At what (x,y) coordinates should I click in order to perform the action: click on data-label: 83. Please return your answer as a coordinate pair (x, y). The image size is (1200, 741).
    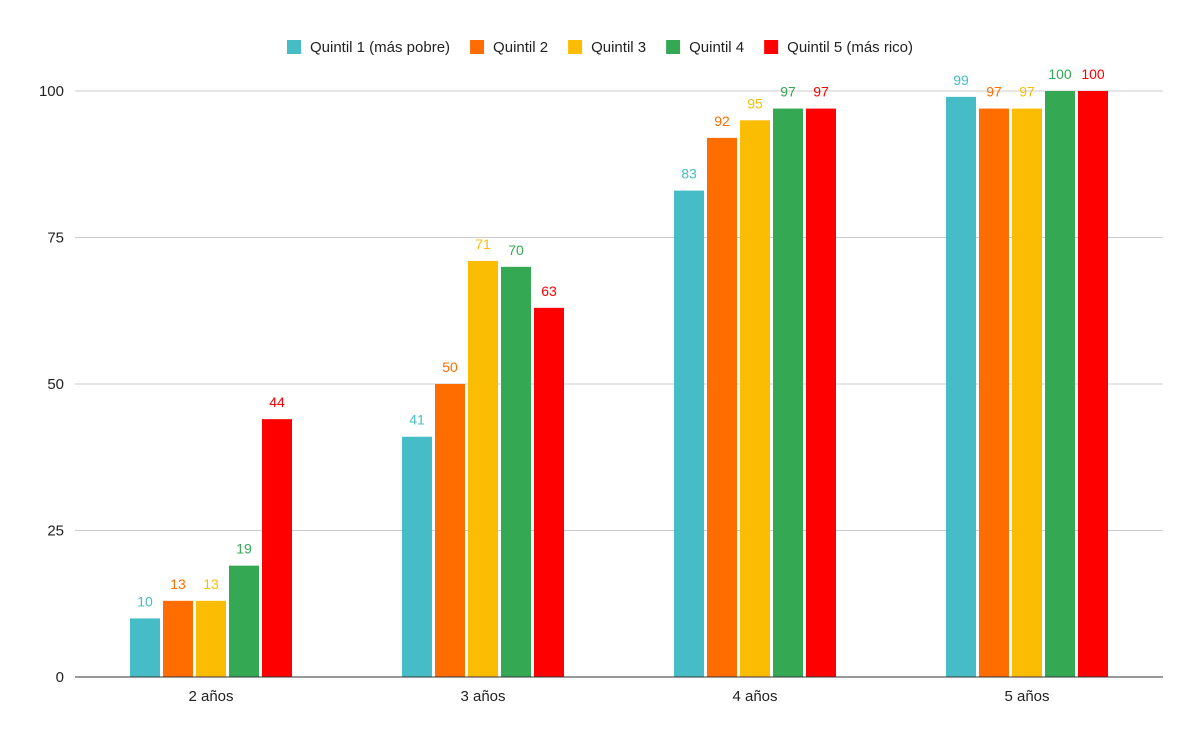
    Looking at the image, I should click on (689, 174).